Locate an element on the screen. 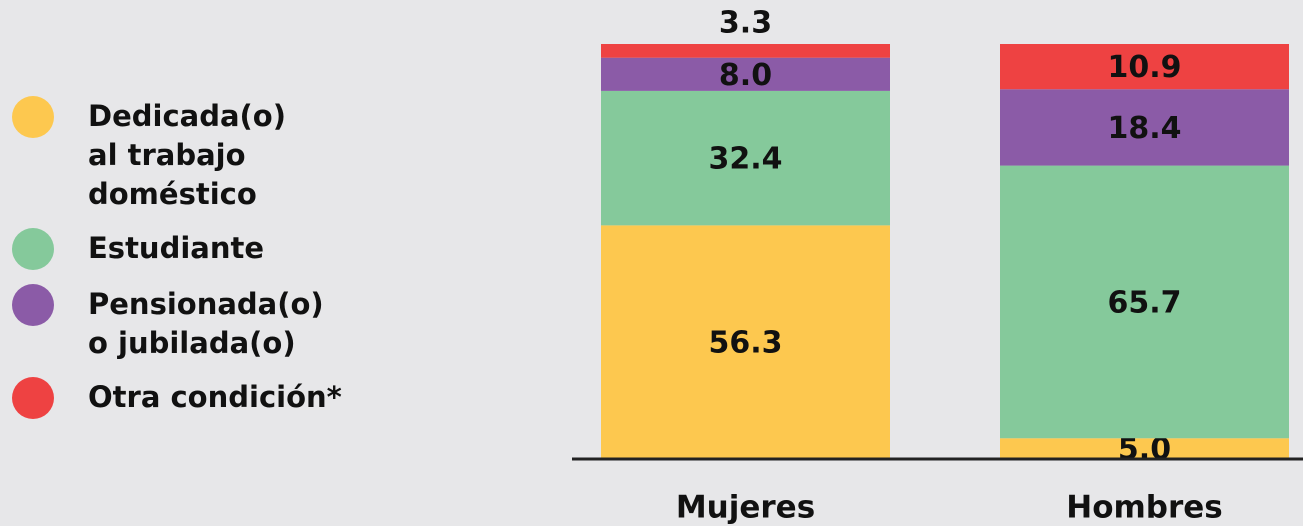 This screenshot has width=1303, height=526. data-label: 32.4 is located at coordinates (745, 159).